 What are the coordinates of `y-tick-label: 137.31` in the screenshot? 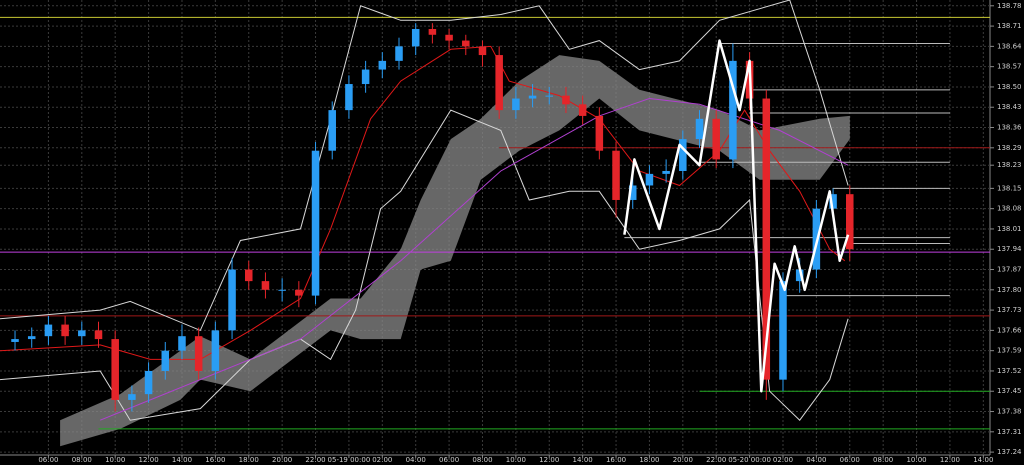 It's located at (1009, 432).